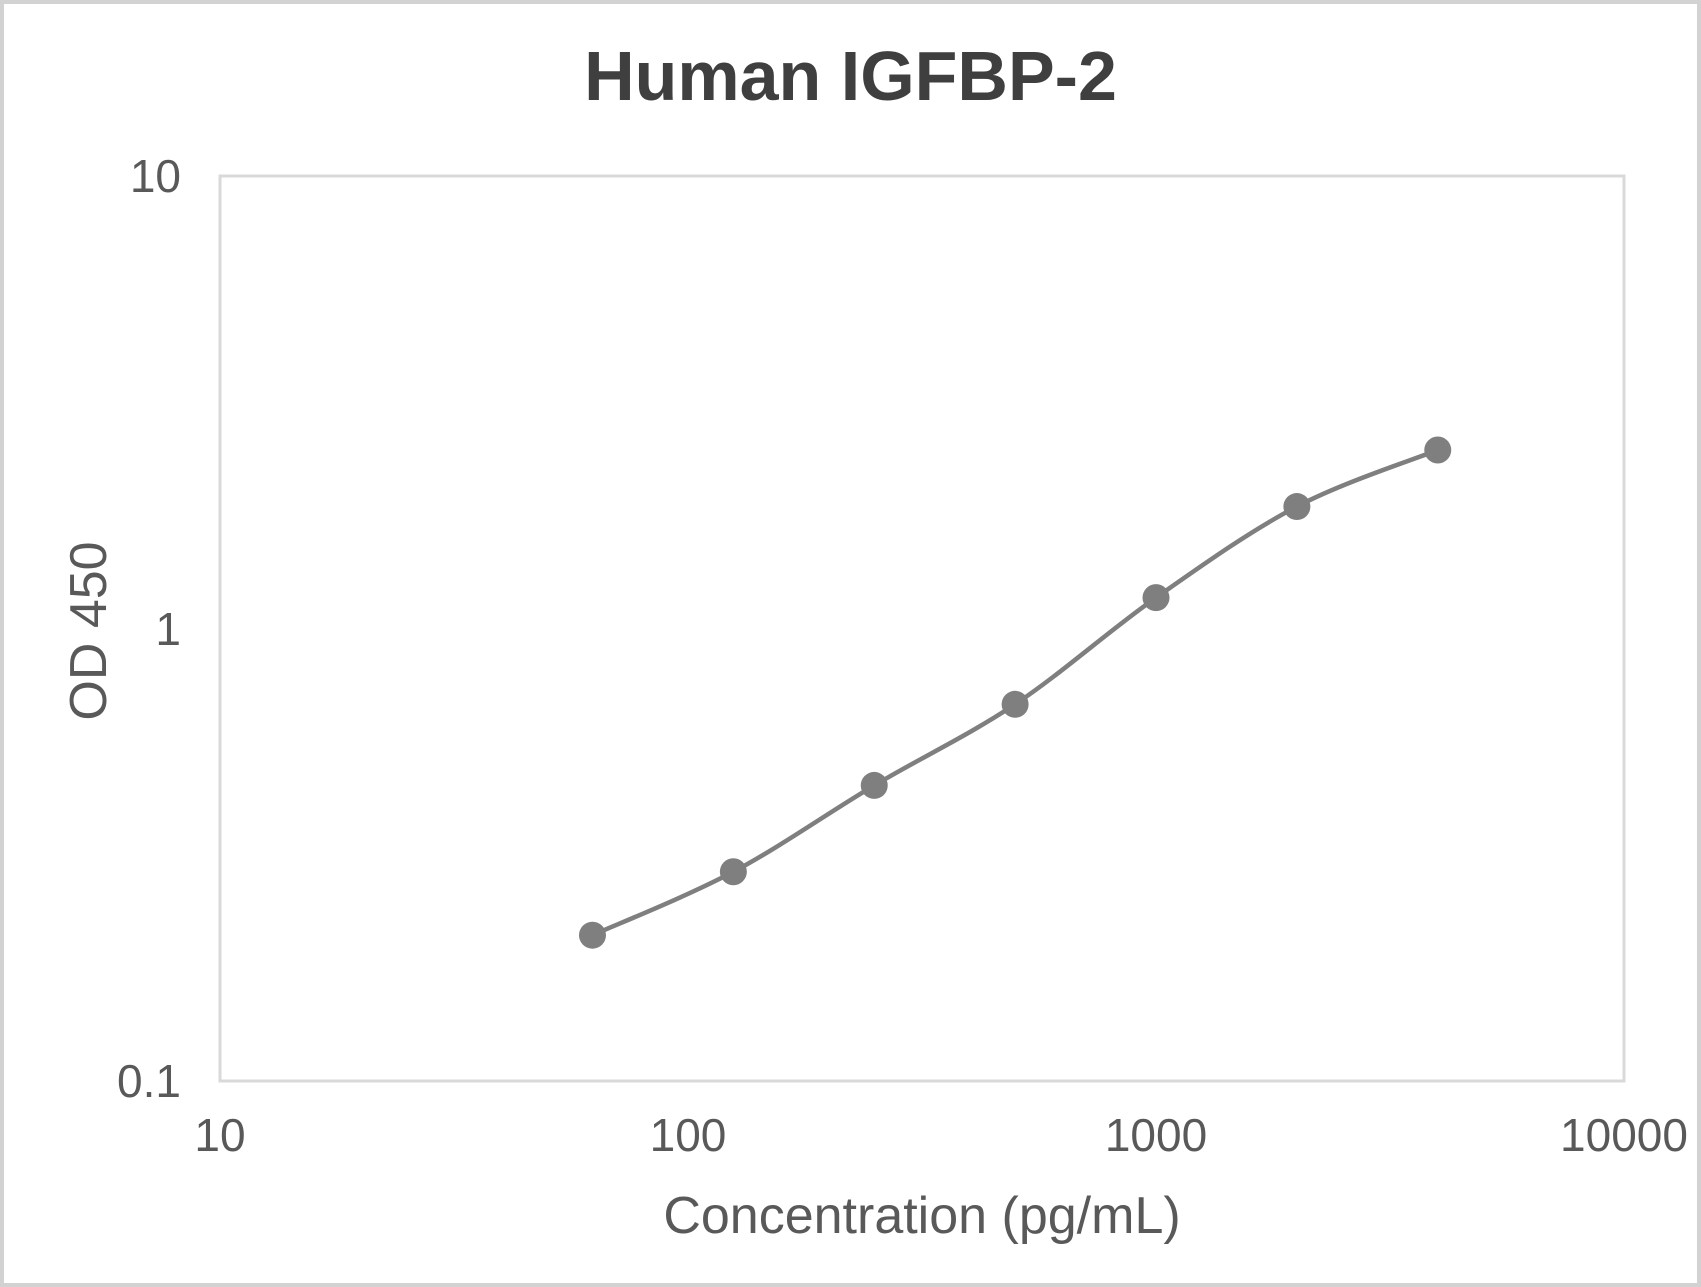  I want to click on y-tick-label-10: 10, so click(155, 176).